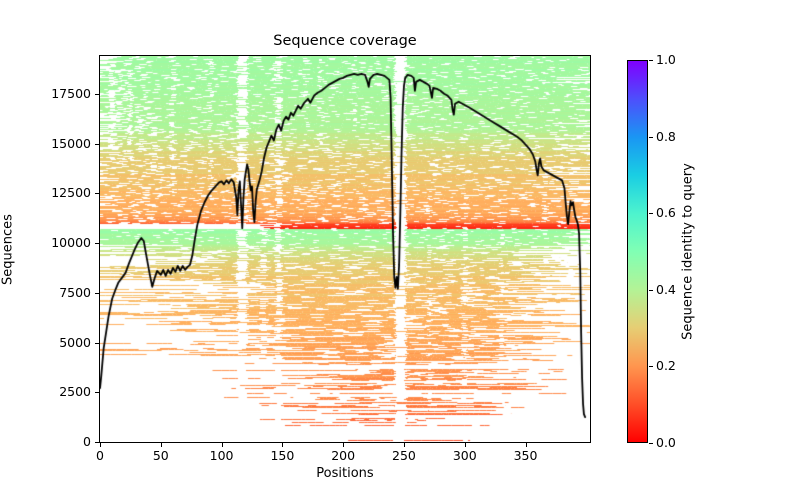 This screenshot has height=500, width=800. What do you see at coordinates (666, 289) in the screenshot?
I see `colorbar-tick-label: 0.4` at bounding box center [666, 289].